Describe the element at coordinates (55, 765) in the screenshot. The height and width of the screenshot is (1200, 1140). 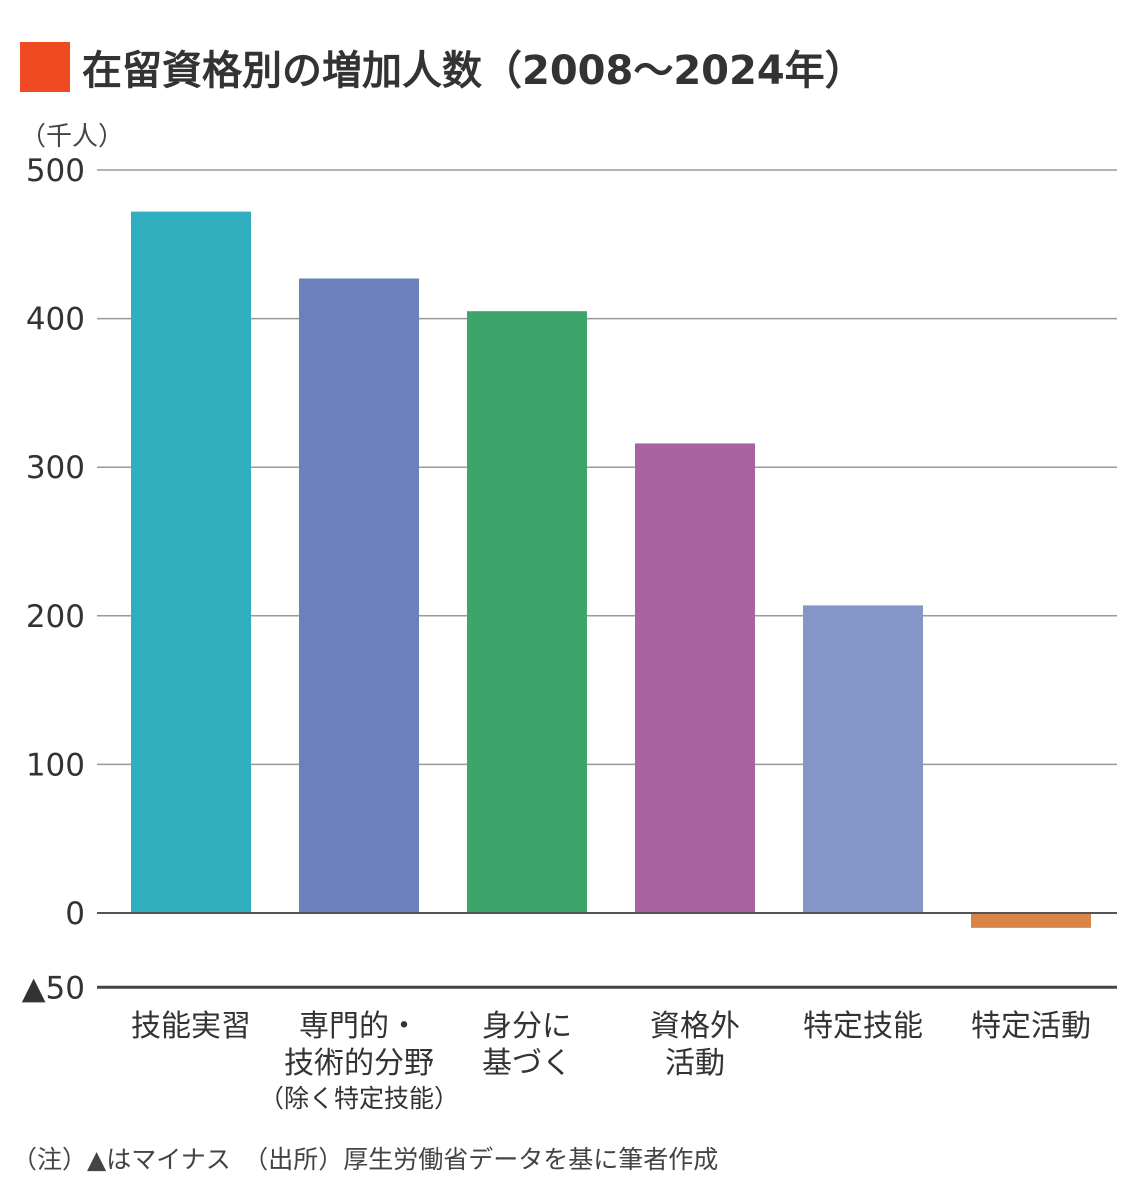
I see `y-tick-label: 100` at that location.